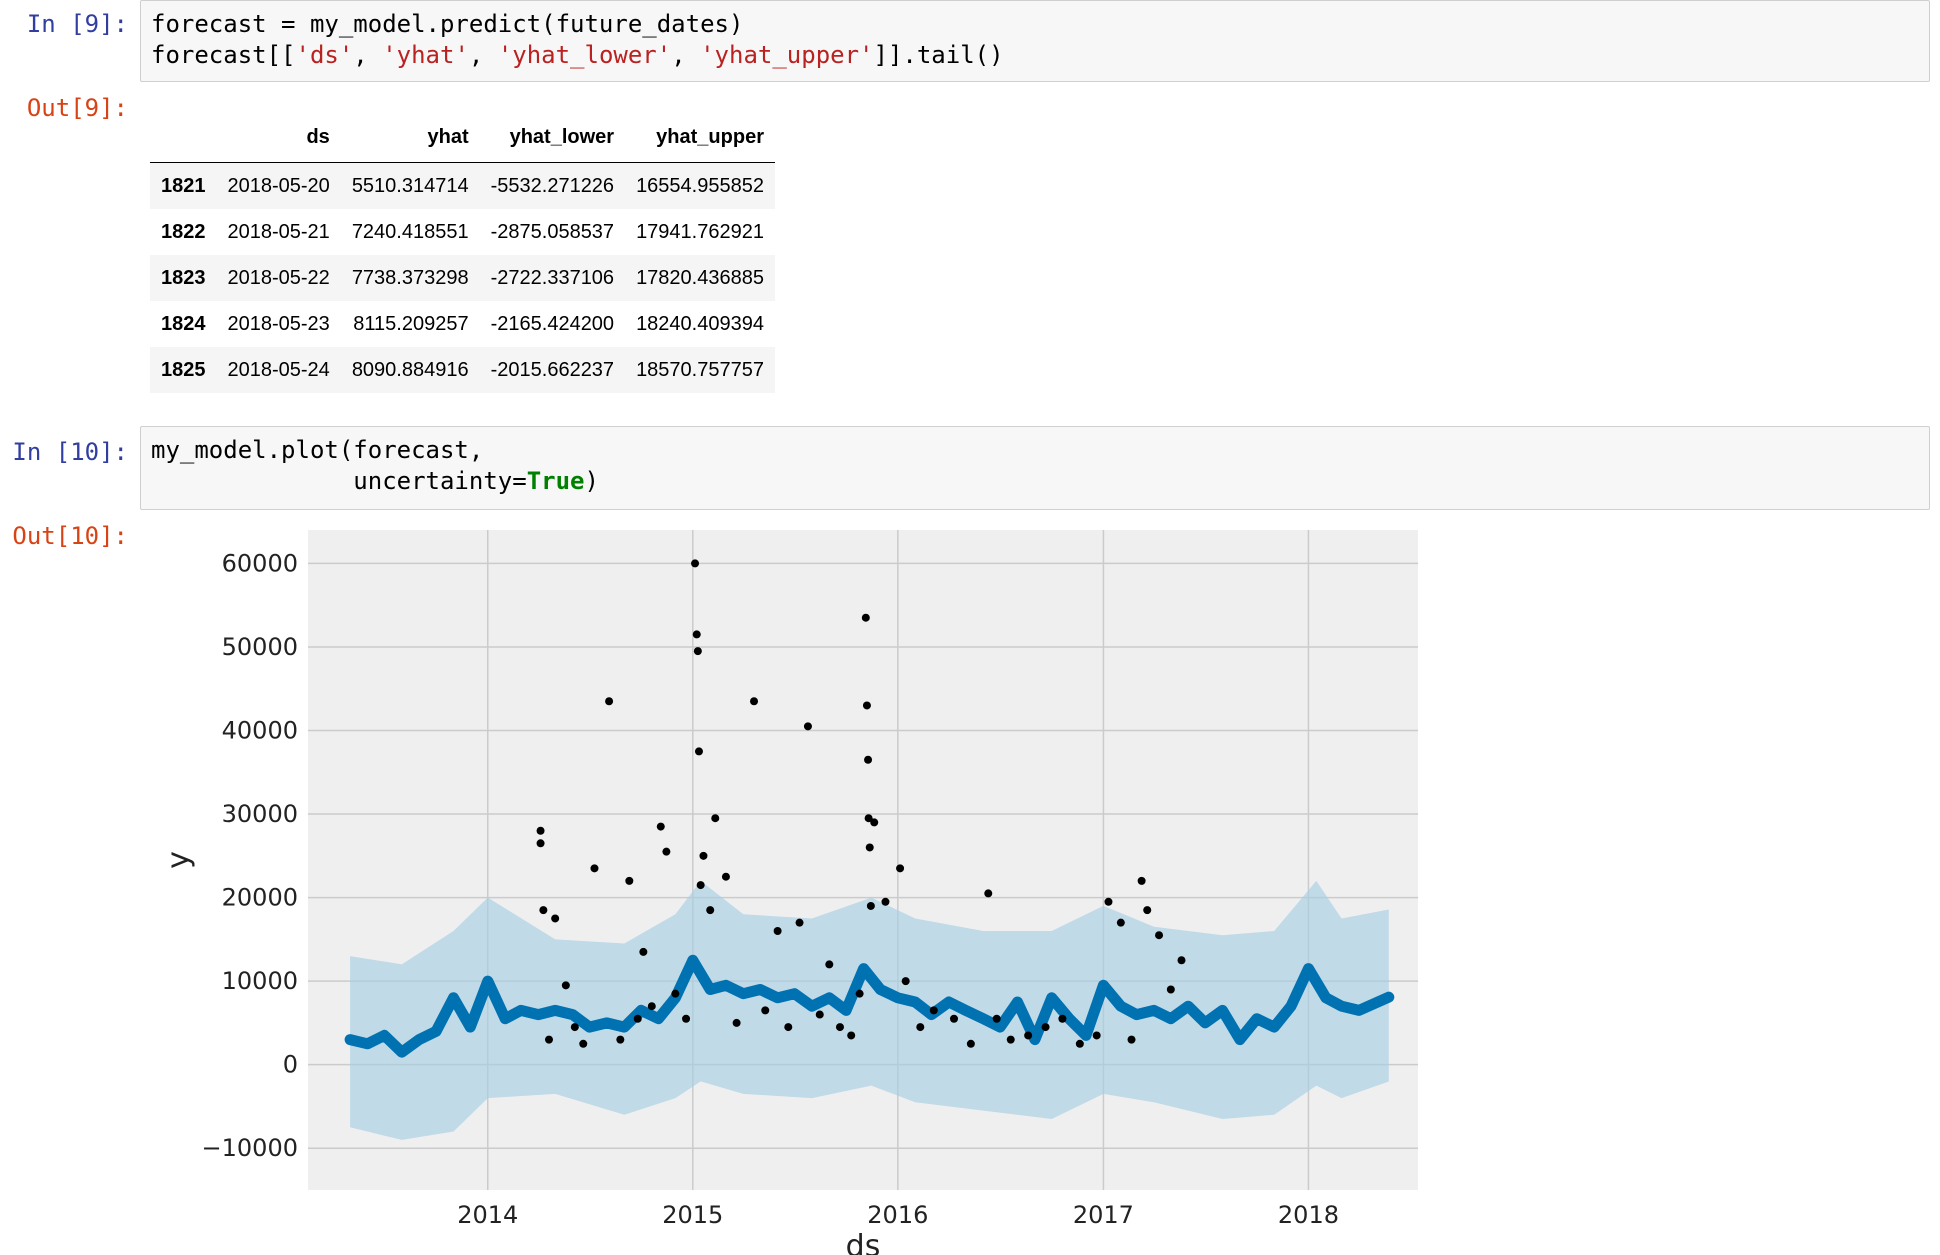 The width and height of the screenshot is (1940, 1255). Describe the element at coordinates (260, 647) in the screenshot. I see `y-tick-label: 50000` at that location.